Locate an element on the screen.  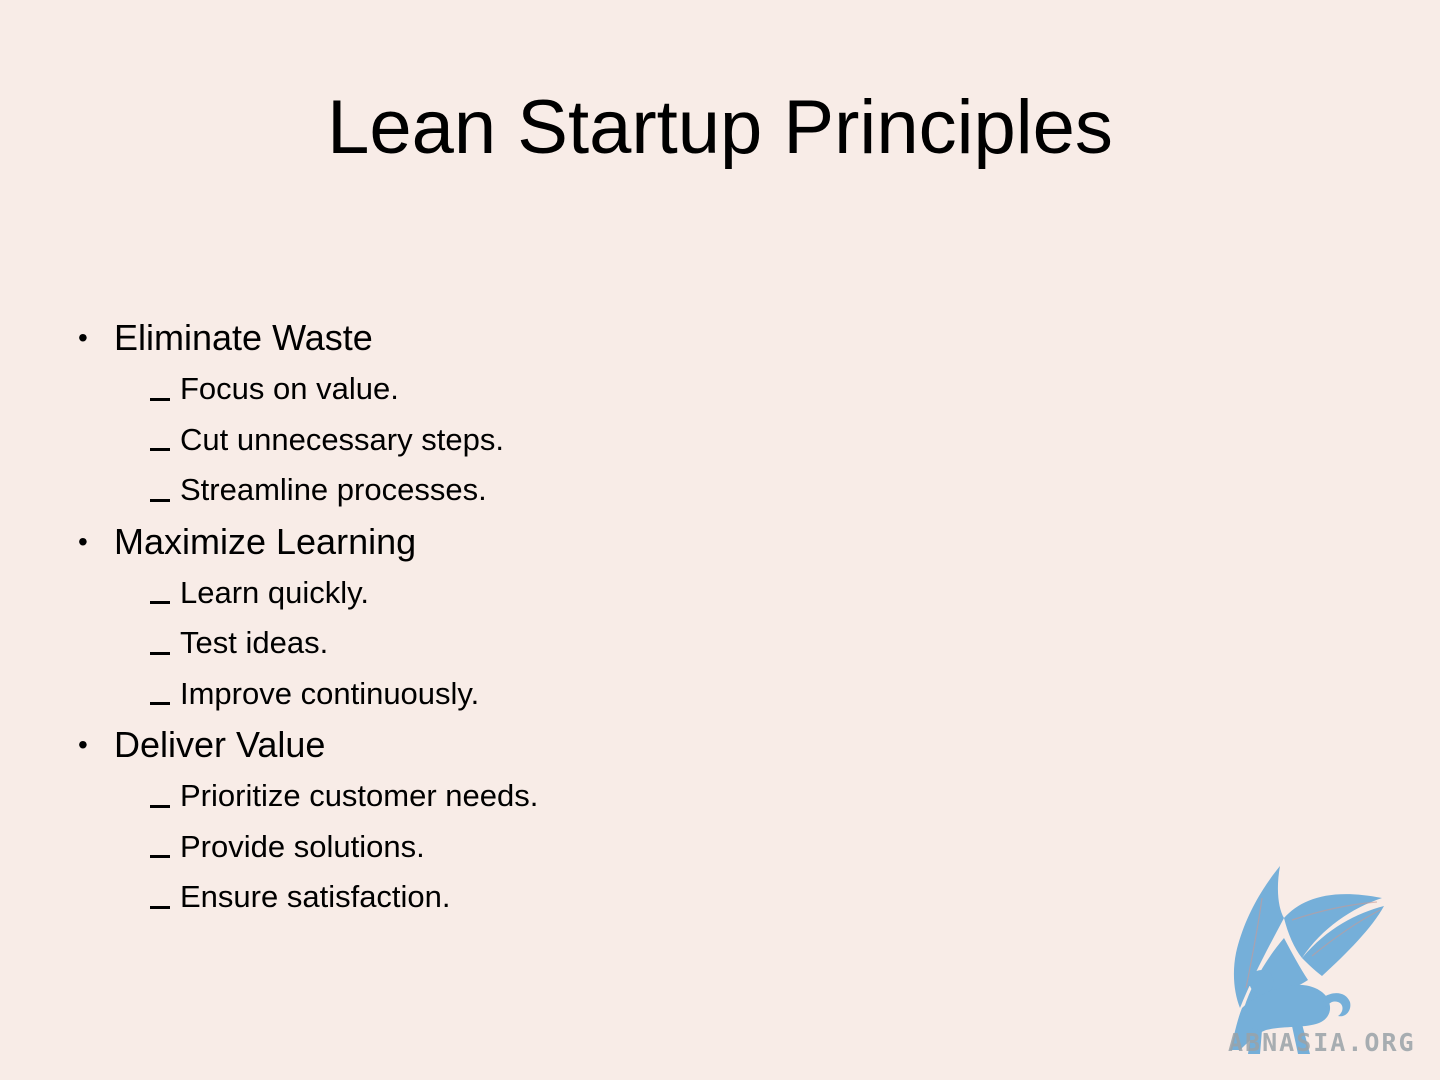
watermark-text: ABNASIA.ORG is located at coordinates (1322, 1042).